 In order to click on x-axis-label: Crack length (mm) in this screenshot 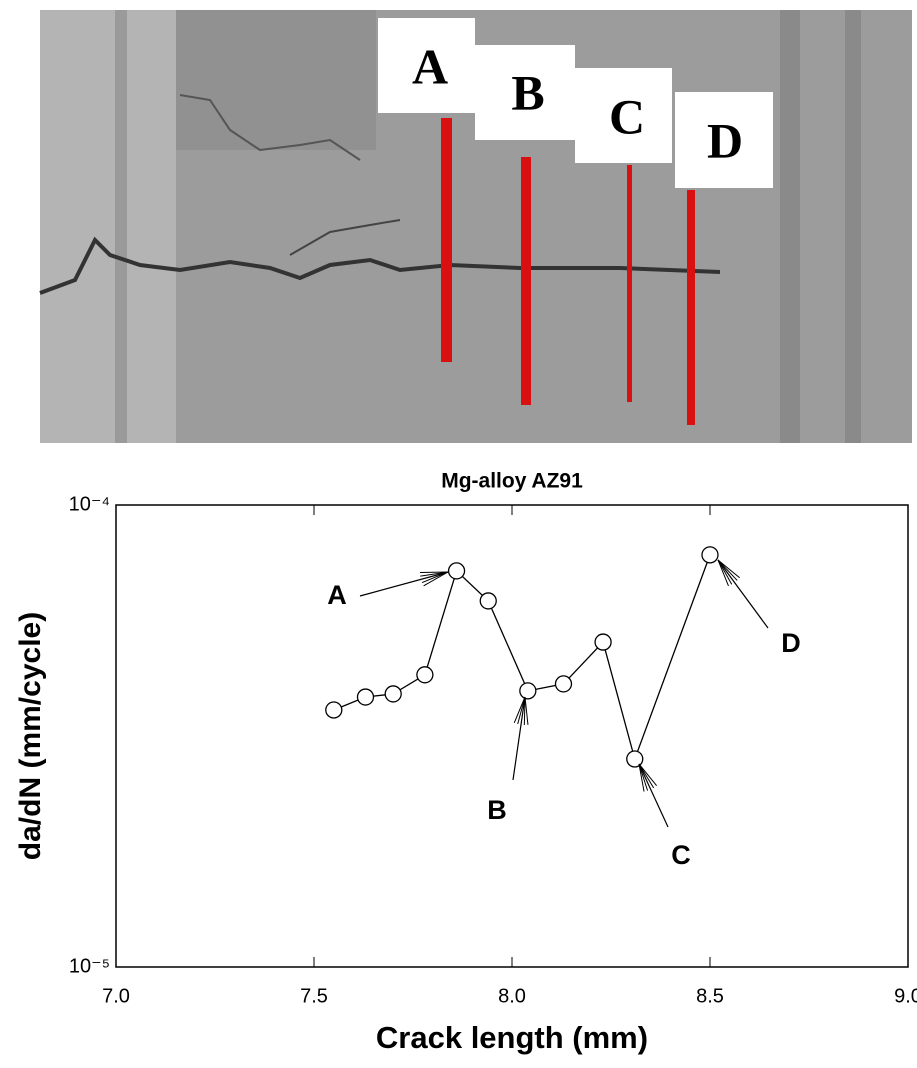, I will do `click(512, 1037)`.